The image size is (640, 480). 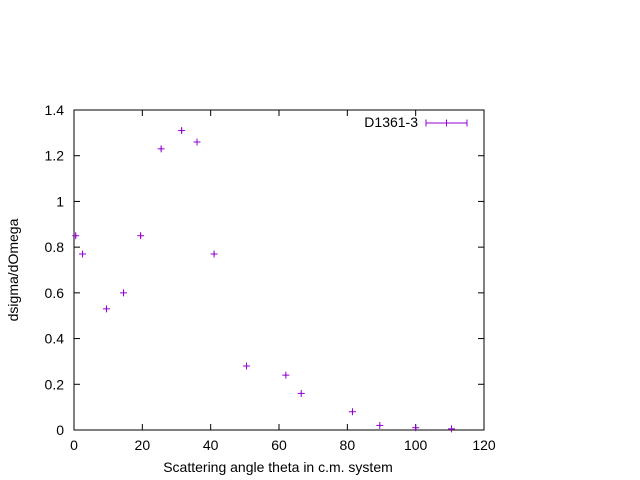 I want to click on x-tick-label: 60, so click(x=279, y=445).